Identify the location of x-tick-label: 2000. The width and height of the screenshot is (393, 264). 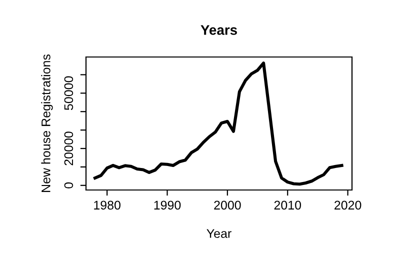
(227, 205).